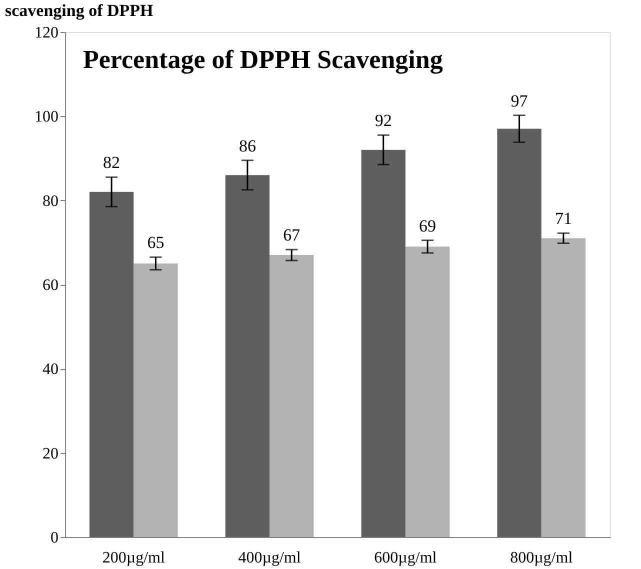 The image size is (641, 569). Describe the element at coordinates (134, 558) in the screenshot. I see `x-tick-label: 200µg/ml` at that location.